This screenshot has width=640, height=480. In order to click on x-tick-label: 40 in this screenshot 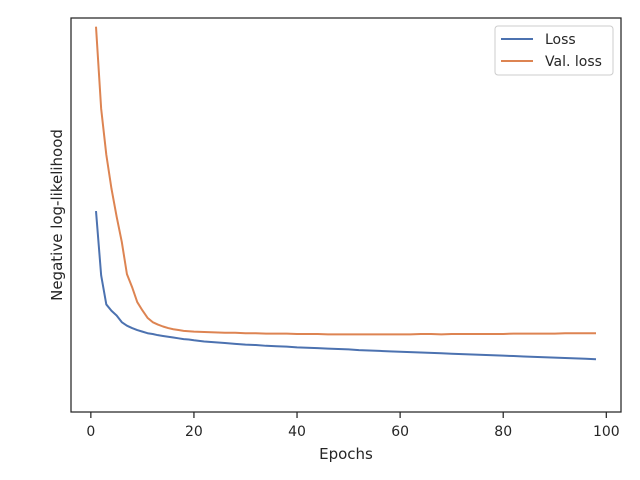, I will do `click(297, 432)`.